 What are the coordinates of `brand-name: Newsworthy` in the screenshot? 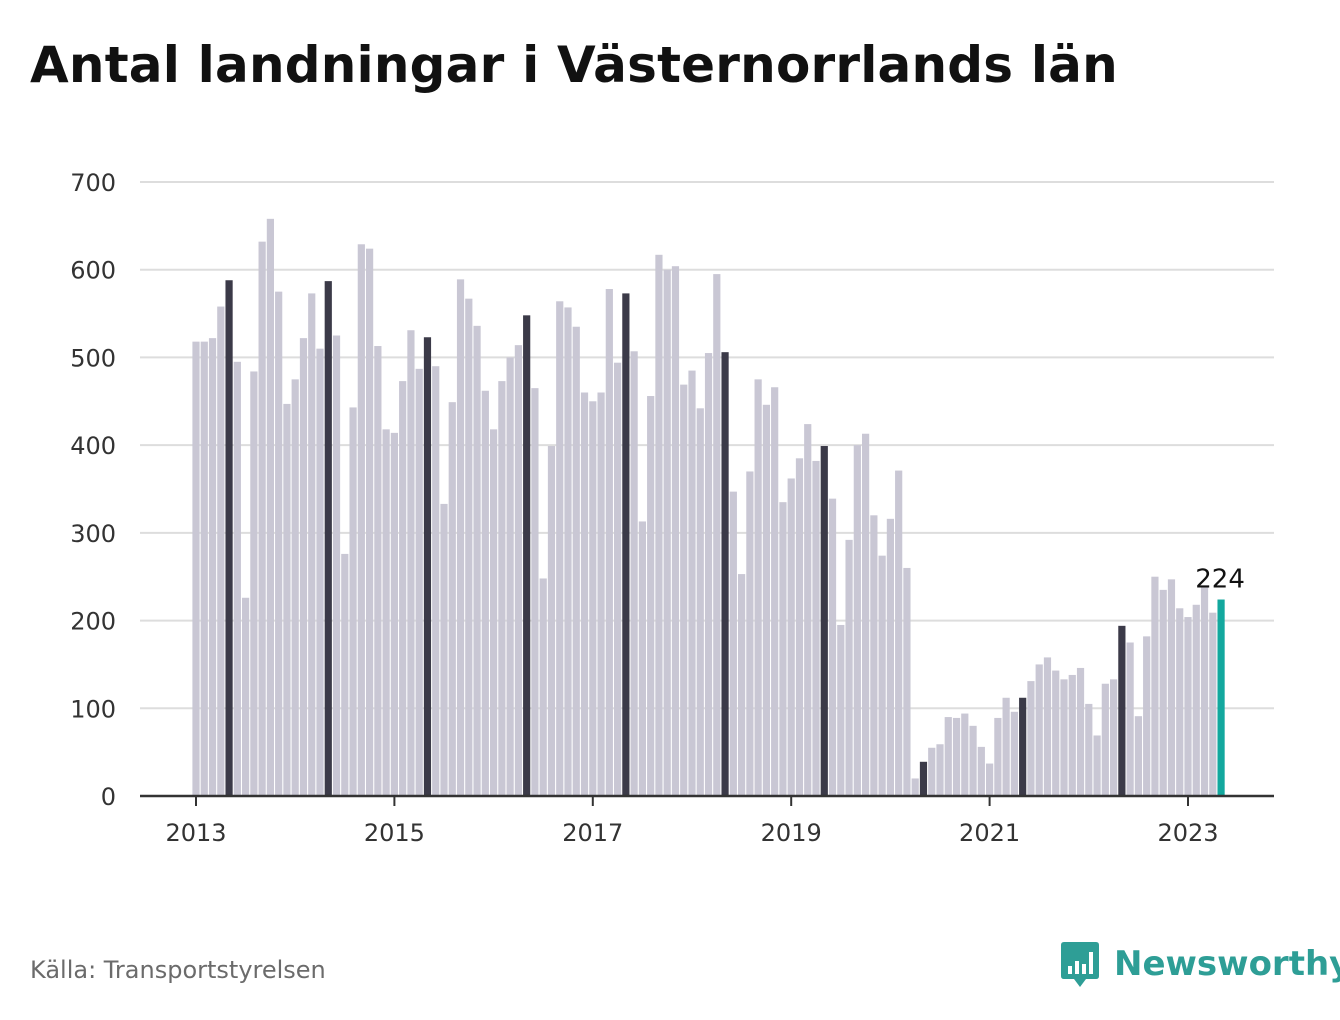 It's located at (1227, 964).